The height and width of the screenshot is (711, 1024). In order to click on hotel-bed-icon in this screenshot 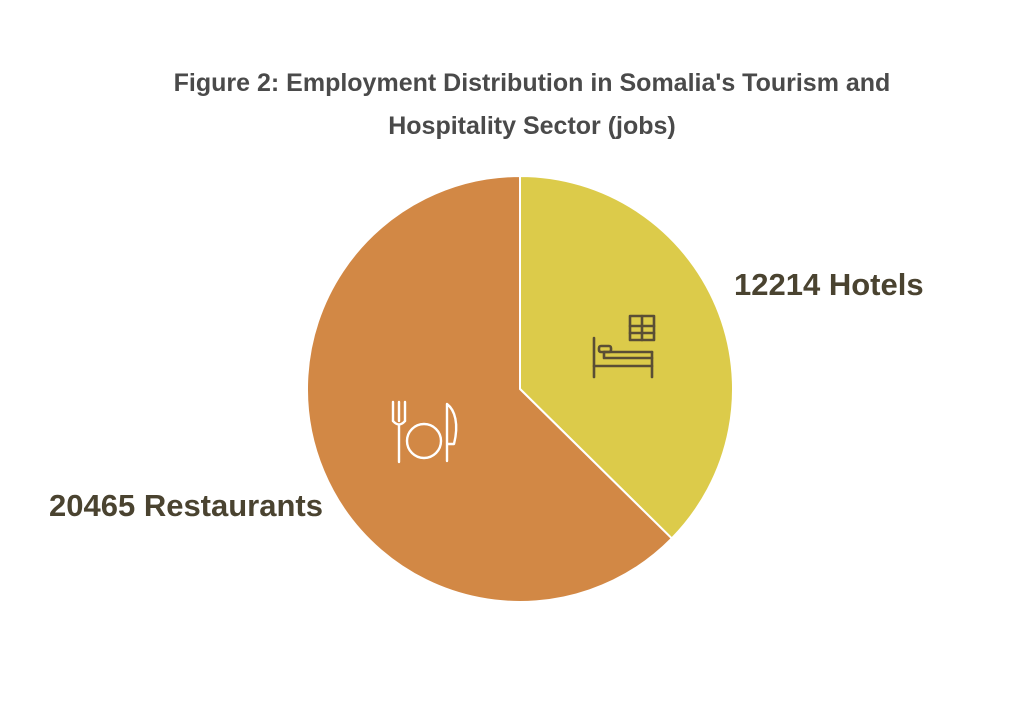, I will do `click(624, 346)`.